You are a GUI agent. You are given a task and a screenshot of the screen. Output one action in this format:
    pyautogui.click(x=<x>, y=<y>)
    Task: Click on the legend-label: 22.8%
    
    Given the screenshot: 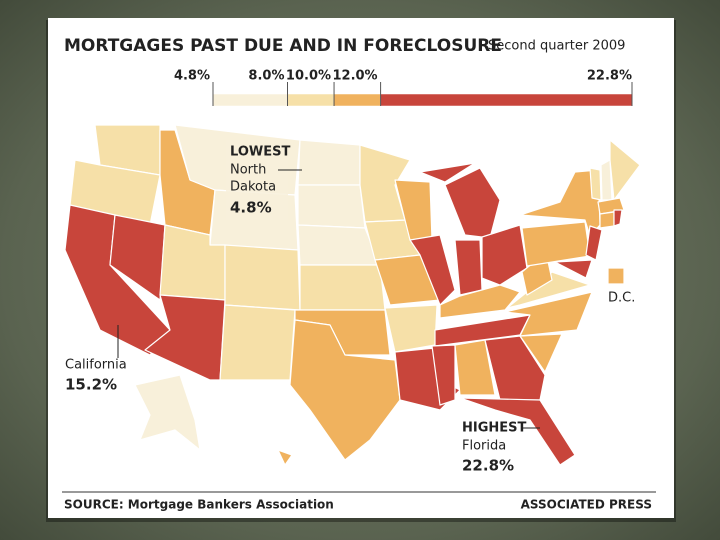 What is the action you would take?
    pyautogui.click(x=609, y=76)
    